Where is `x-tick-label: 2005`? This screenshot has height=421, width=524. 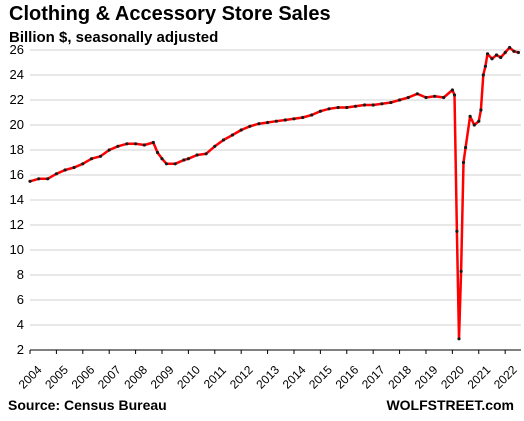 x-tick-label: 2005 is located at coordinates (56, 377).